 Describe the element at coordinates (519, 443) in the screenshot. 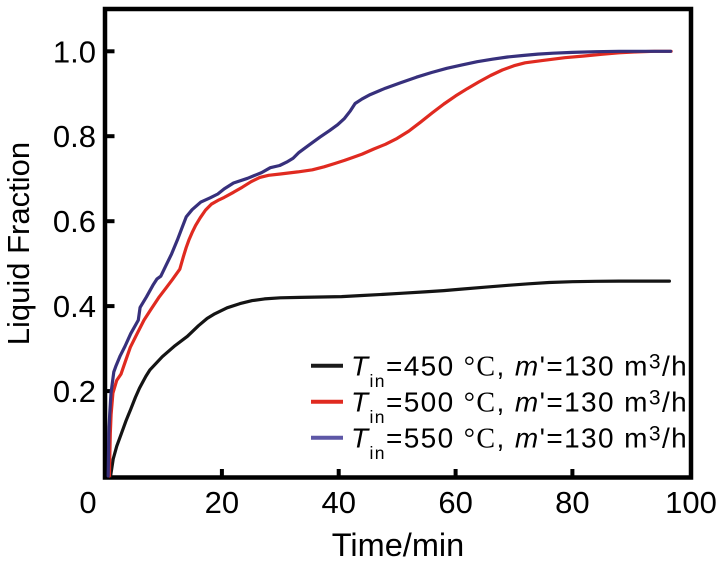

I see `svg-text: Tin=550 °C, m'=130 m3/h` at that location.